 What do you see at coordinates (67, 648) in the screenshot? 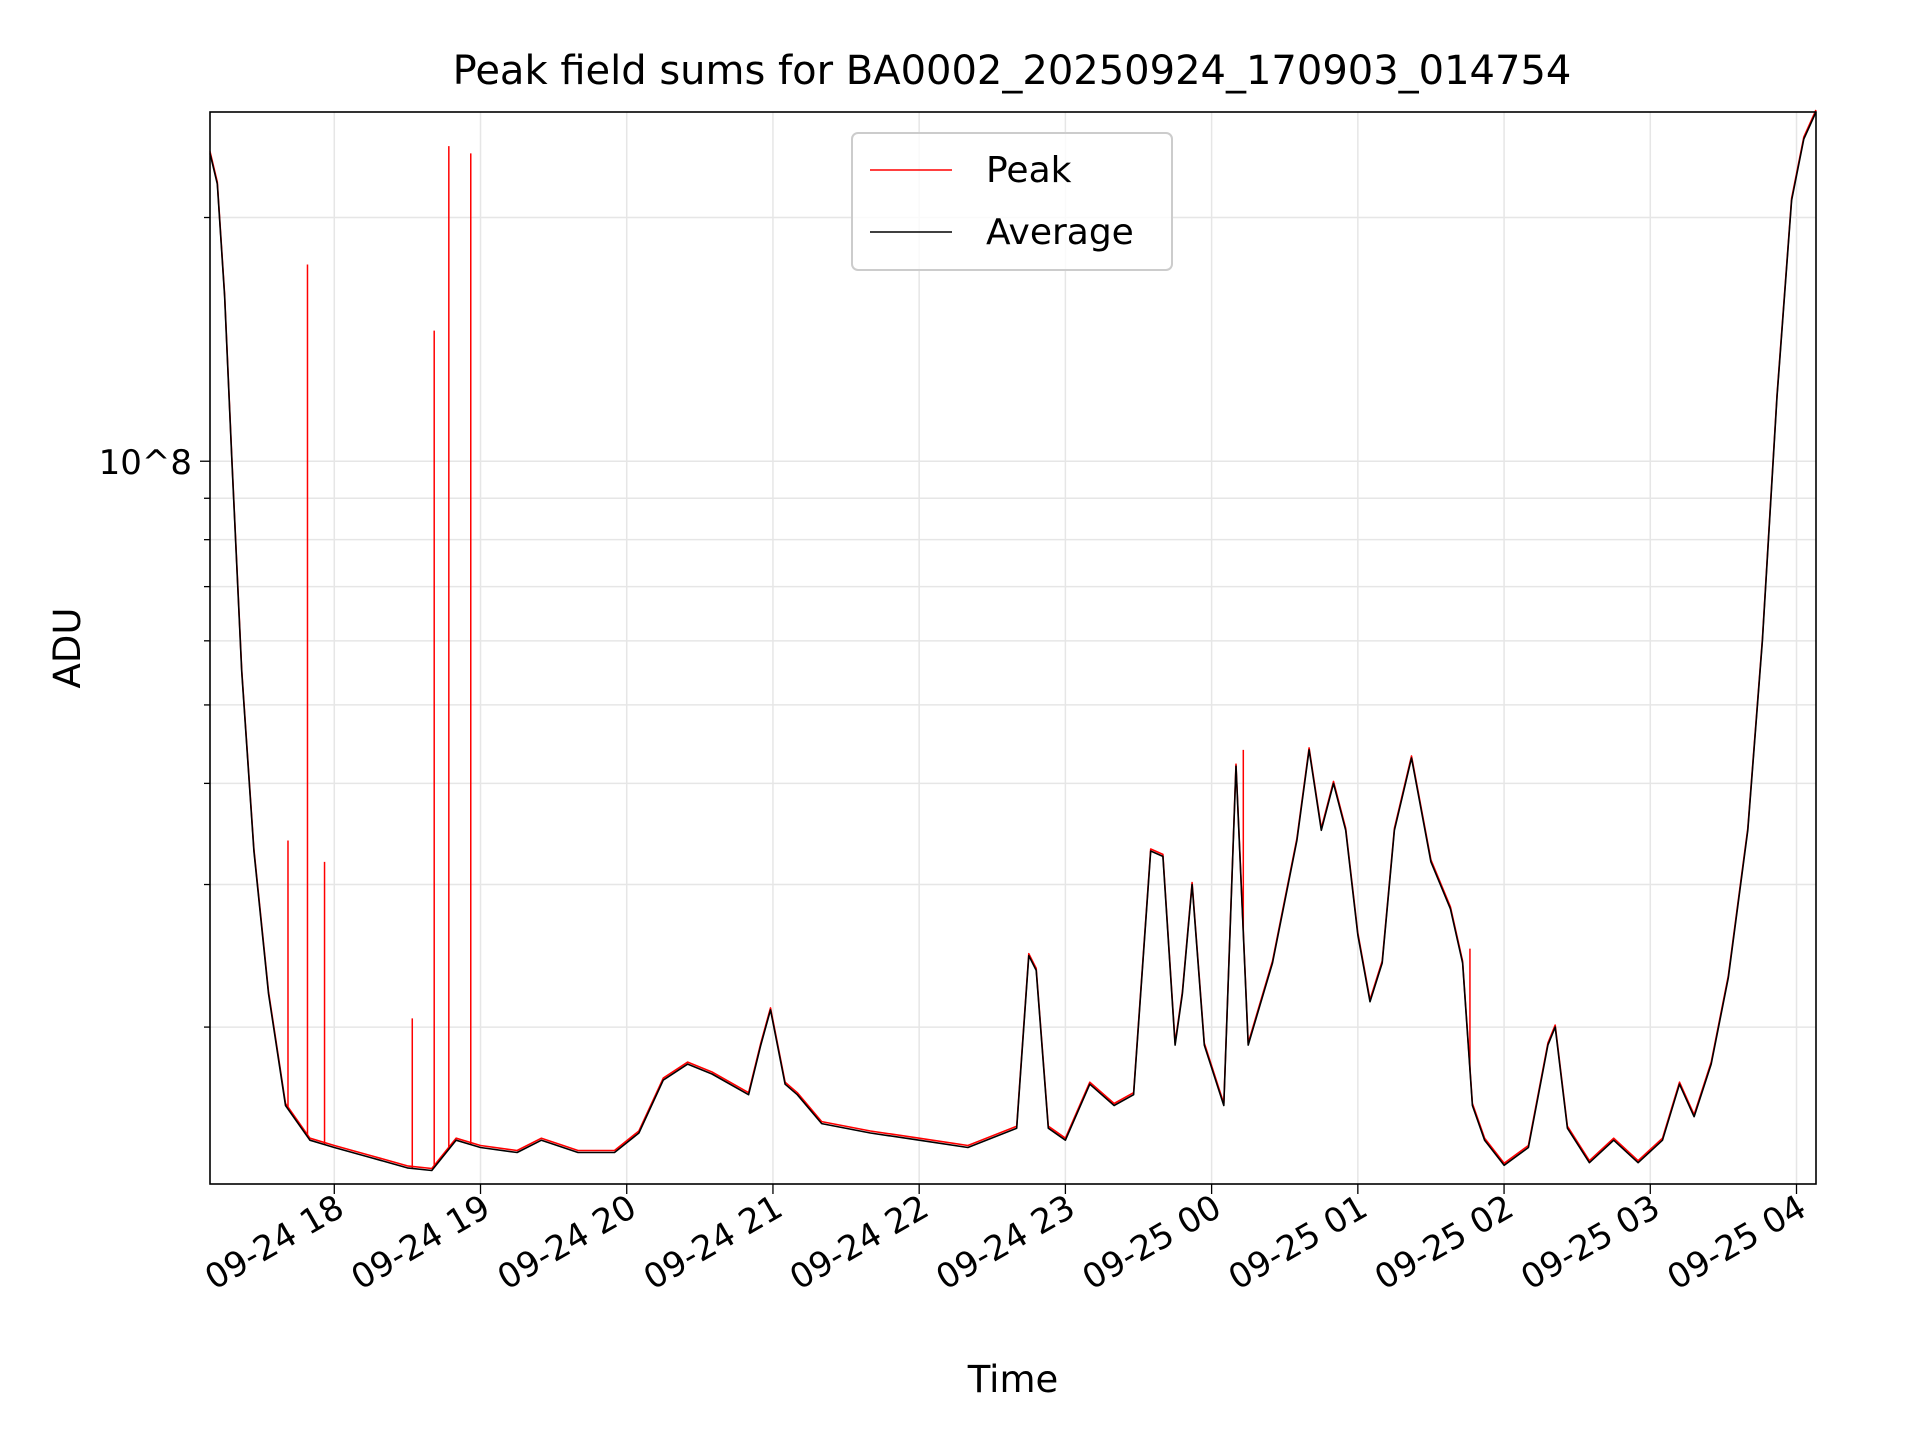
I see `y-axis-label: ADU` at bounding box center [67, 648].